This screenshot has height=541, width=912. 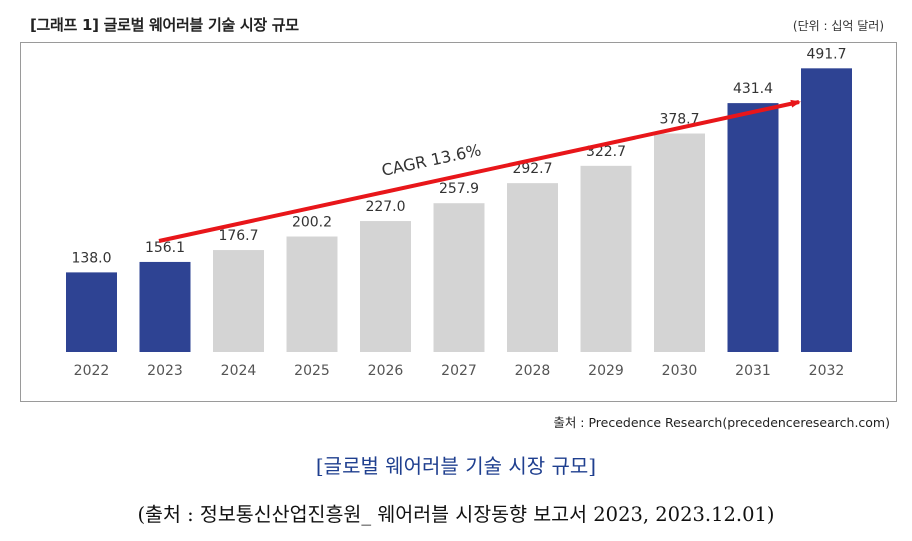 I want to click on x-tick-2022: 2022, so click(x=92, y=371).